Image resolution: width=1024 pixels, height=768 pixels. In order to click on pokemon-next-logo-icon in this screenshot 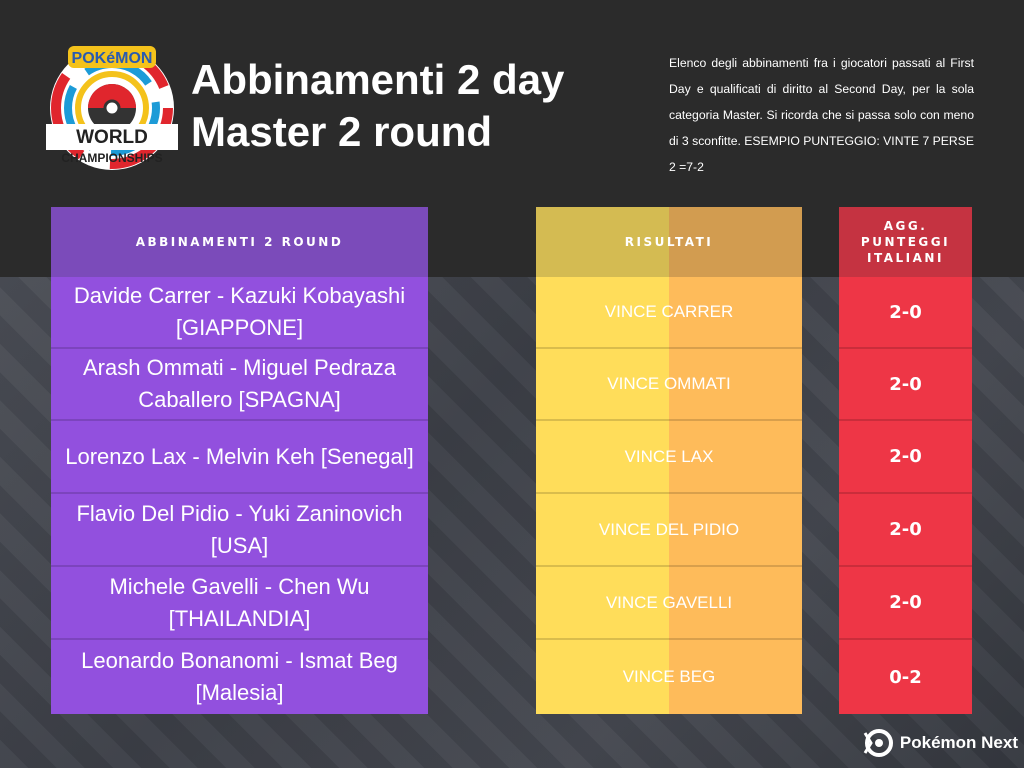, I will do `click(878, 743)`.